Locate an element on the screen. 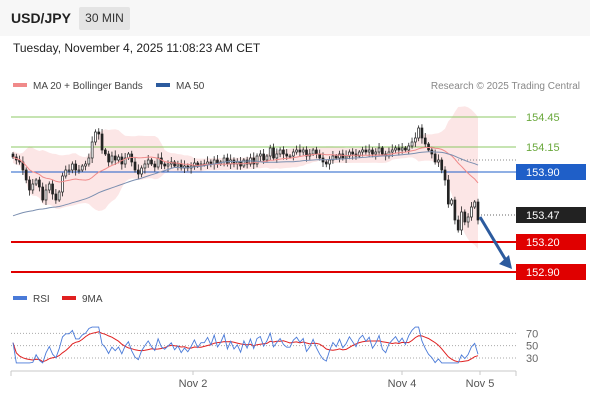 The height and width of the screenshot is (400, 590). x-tick-label: Nov 2 is located at coordinates (193, 384).